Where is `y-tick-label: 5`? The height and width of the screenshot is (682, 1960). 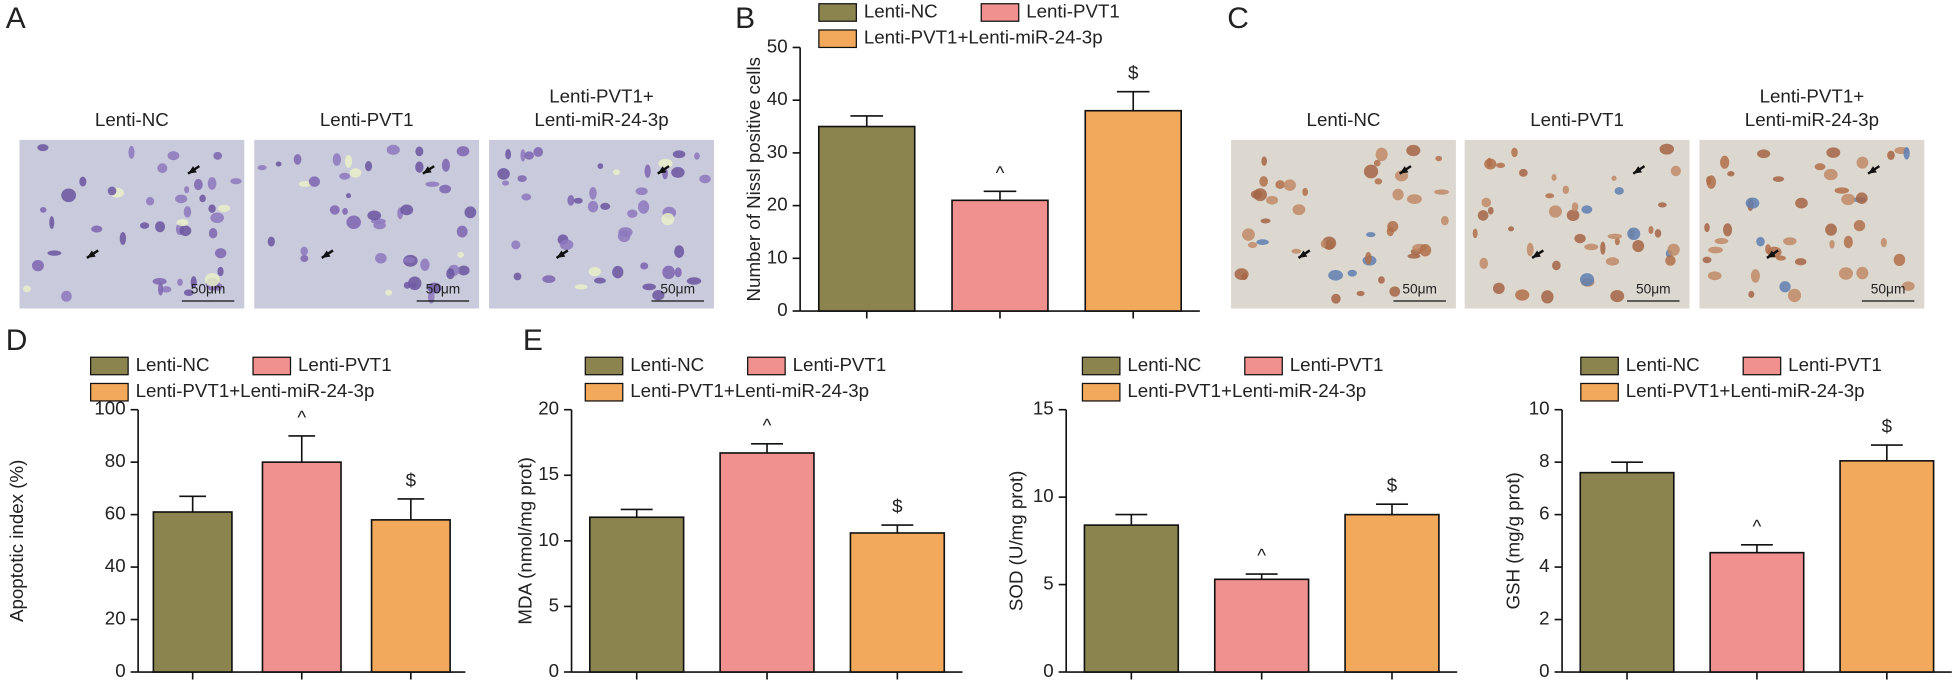 y-tick-label: 5 is located at coordinates (554, 604).